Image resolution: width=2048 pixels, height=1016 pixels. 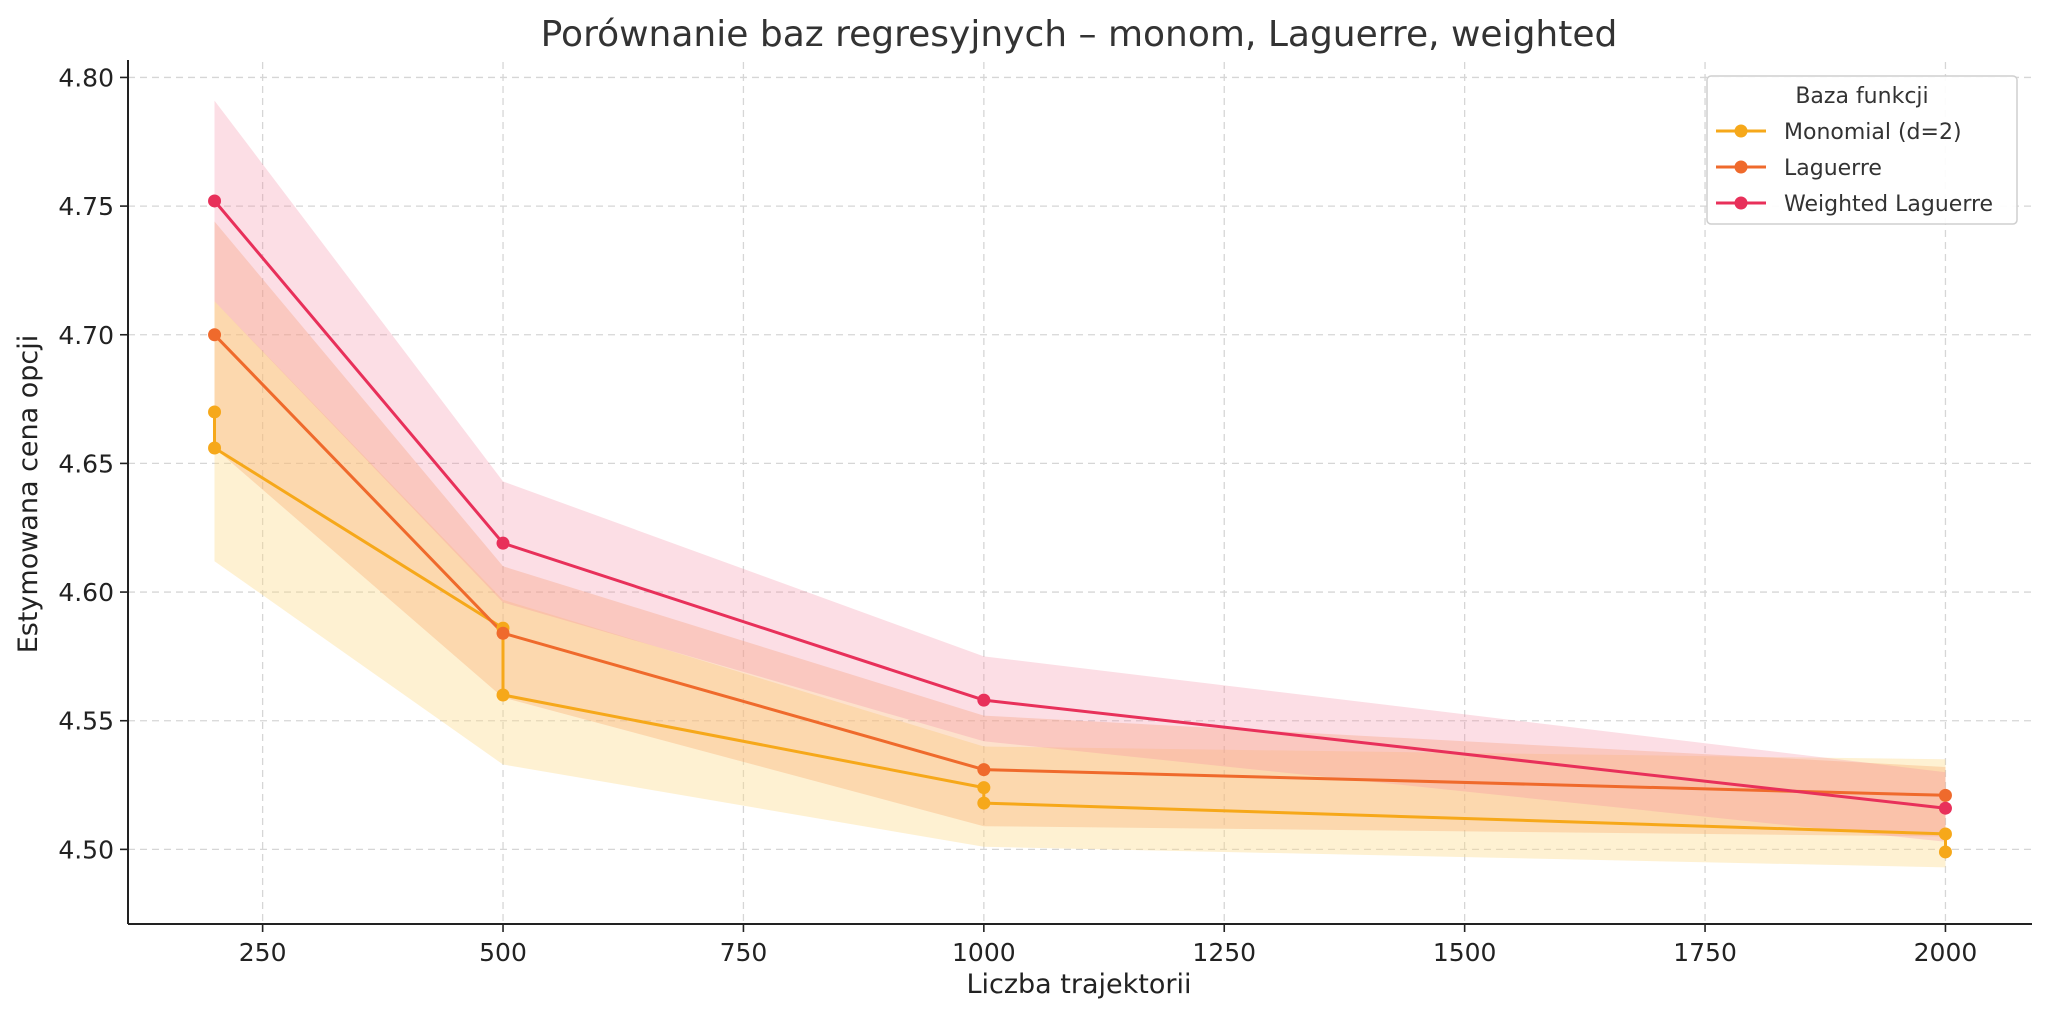 I want to click on y-tick-label-4.80: 4.80, so click(x=86, y=77).